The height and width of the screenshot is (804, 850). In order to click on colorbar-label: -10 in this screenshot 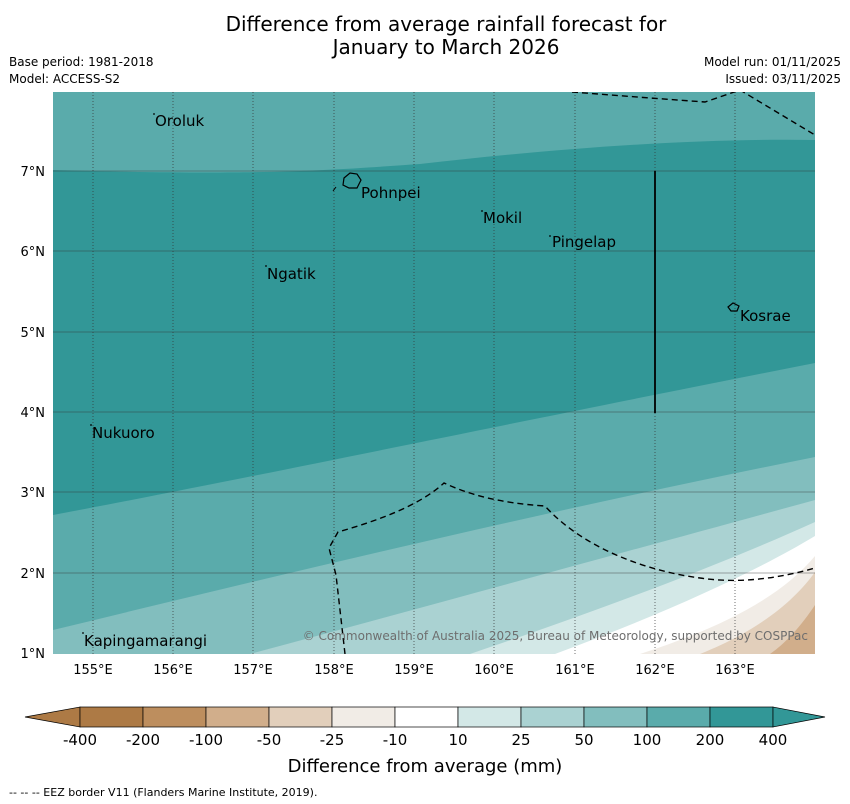, I will do `click(395, 740)`.